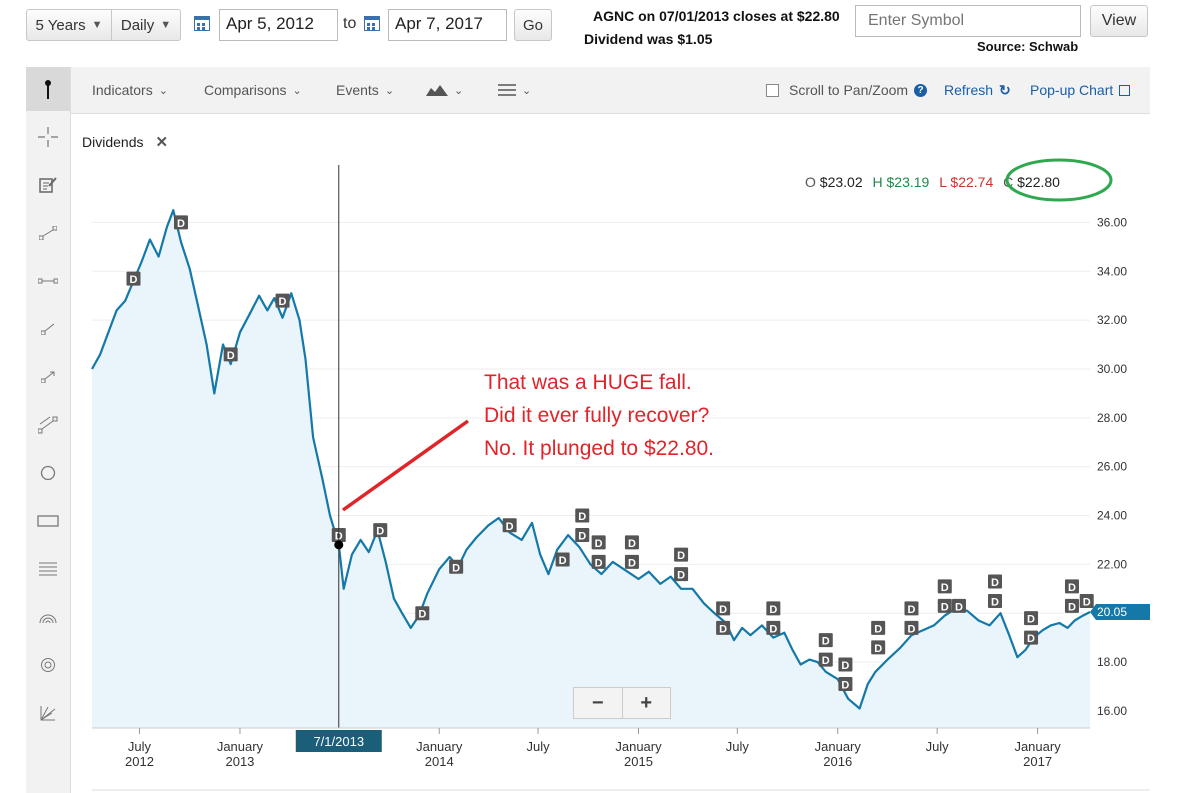  Describe the element at coordinates (278, 25) in the screenshot. I see `start-date-input: Apr 5, 2012` at that location.